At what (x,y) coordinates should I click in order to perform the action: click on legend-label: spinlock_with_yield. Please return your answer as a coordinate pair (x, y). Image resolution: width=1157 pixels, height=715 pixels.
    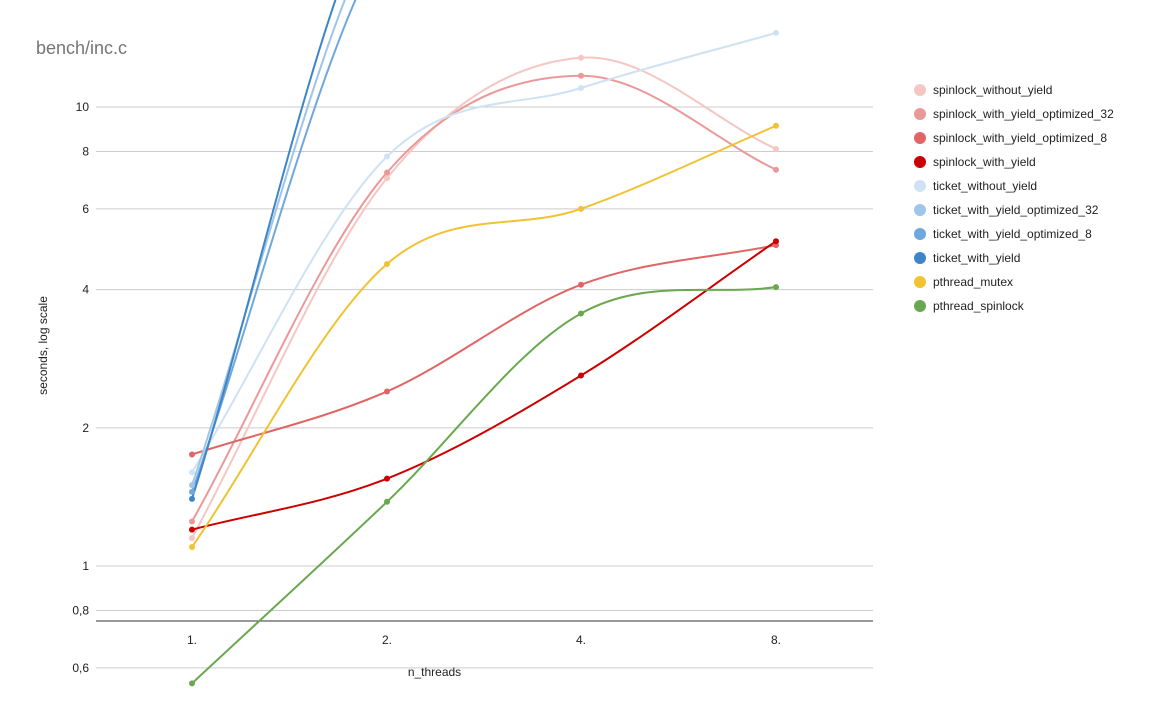
    Looking at the image, I should click on (984, 162).